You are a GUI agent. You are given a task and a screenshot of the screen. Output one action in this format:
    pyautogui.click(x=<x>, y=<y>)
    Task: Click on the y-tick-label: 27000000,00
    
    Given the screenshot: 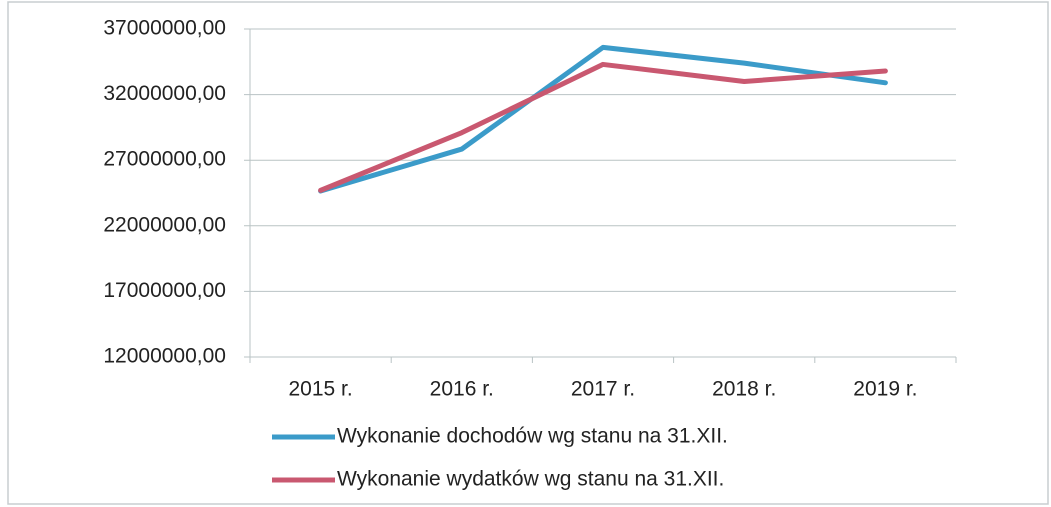 What is the action you would take?
    pyautogui.click(x=164, y=159)
    